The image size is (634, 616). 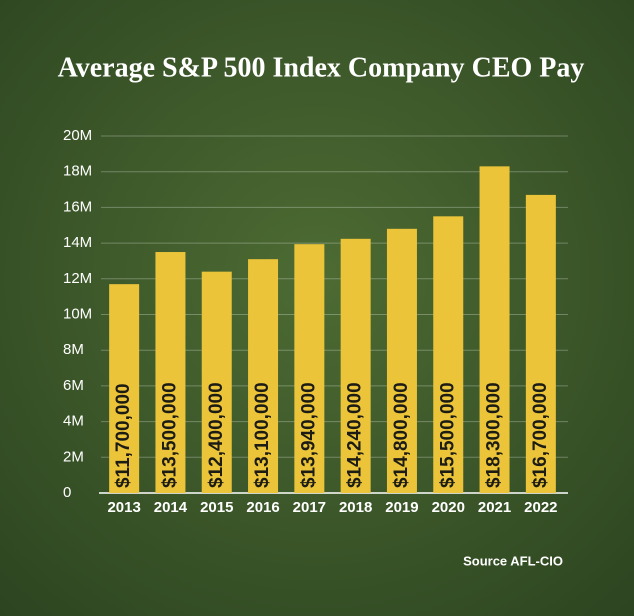 What do you see at coordinates (73, 456) in the screenshot?
I see `y-tick-label: 2M` at bounding box center [73, 456].